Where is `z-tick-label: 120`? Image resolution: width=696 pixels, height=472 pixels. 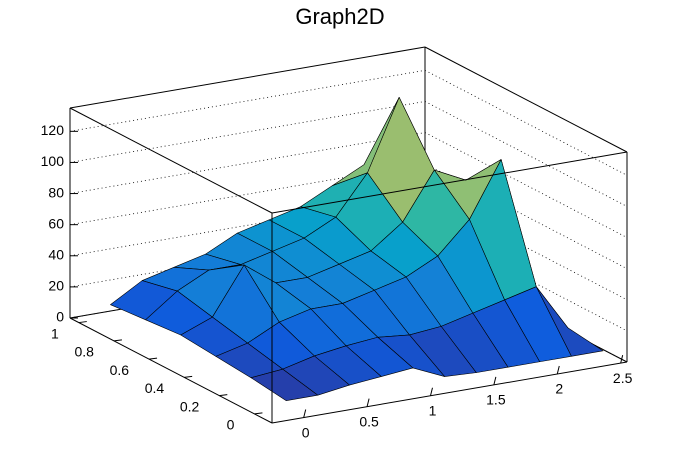
z-tick-label: 120 is located at coordinates (53, 130).